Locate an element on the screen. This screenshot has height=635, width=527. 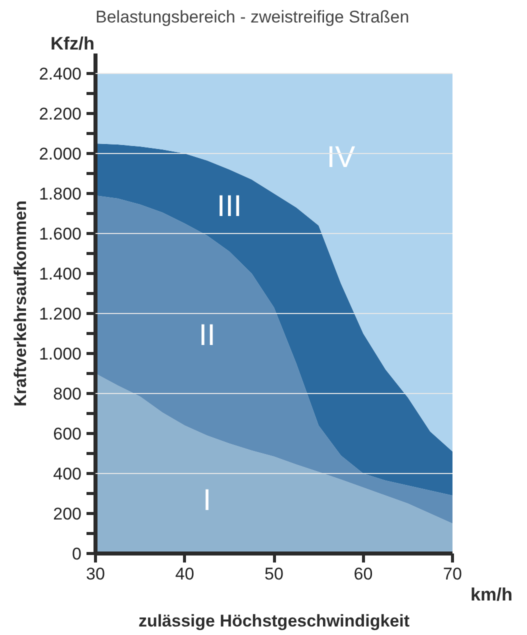
y-axis-title: Kraftverkehrsaufkommen is located at coordinates (20, 303).